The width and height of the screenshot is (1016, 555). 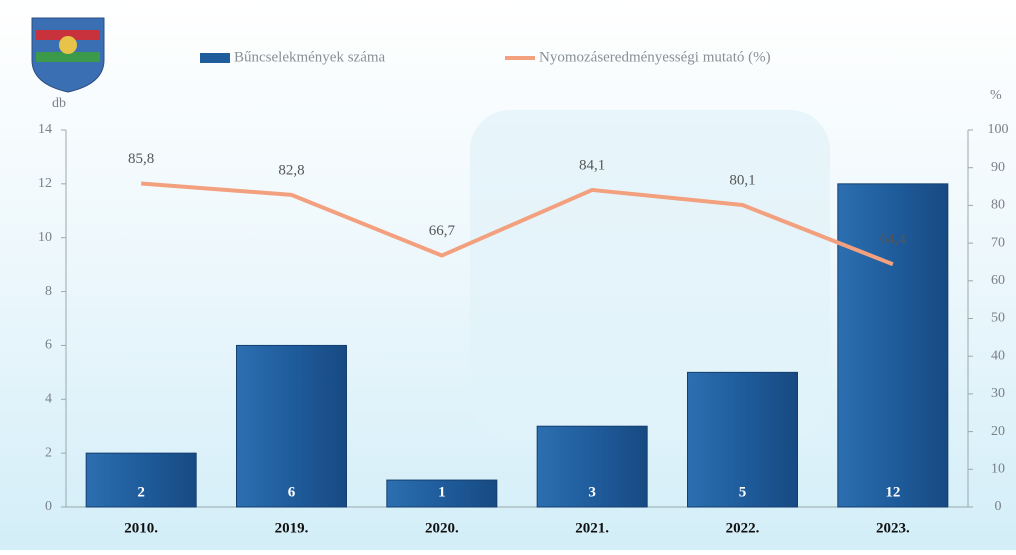 I want to click on bar-value-label: 5, so click(x=743, y=492).